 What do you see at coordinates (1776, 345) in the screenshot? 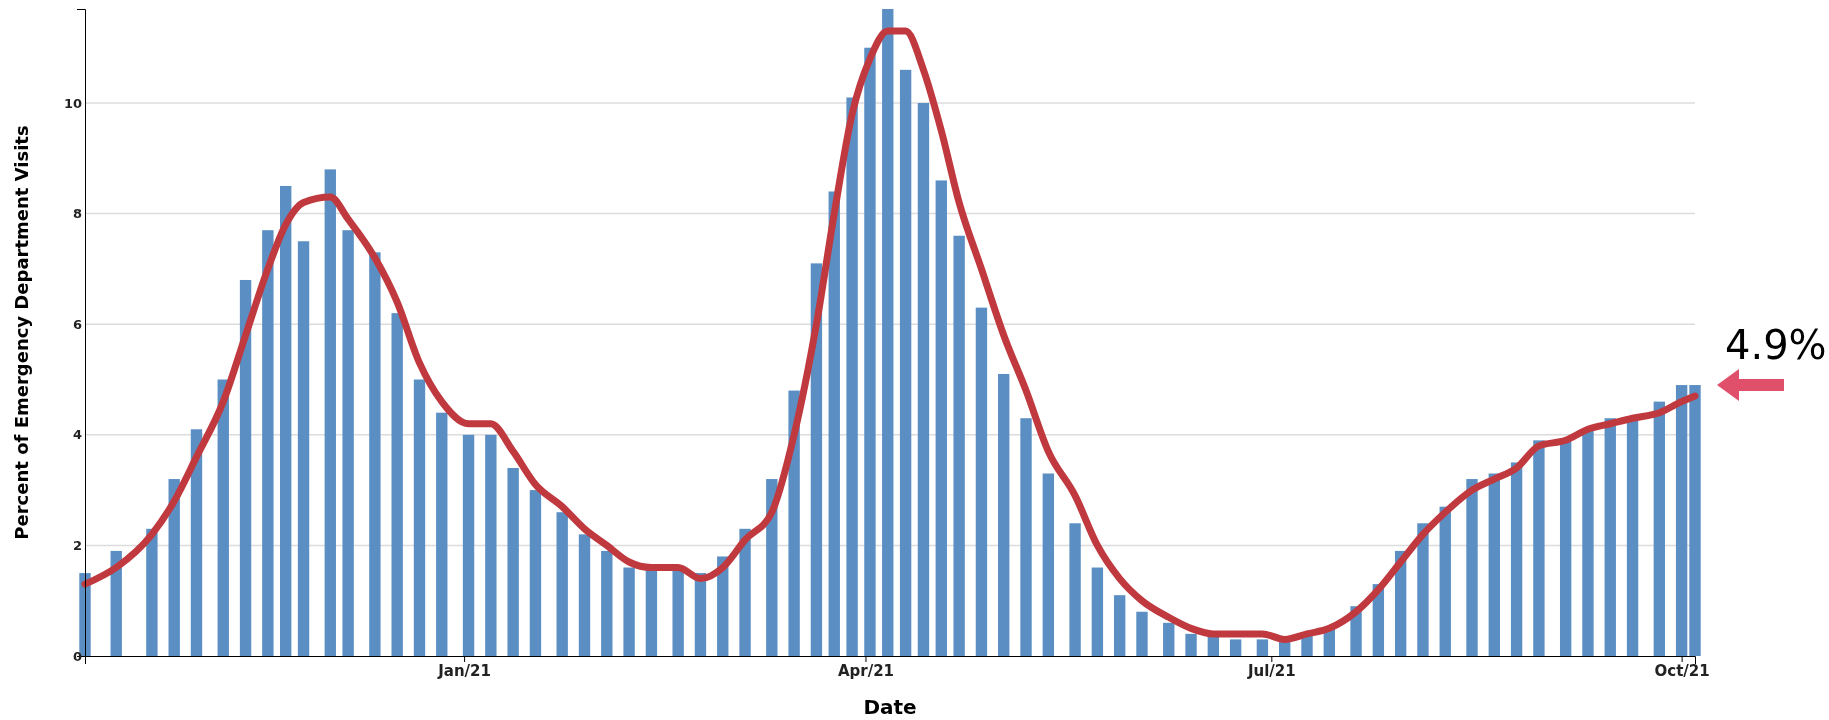
I see `annotation: 4.9%` at bounding box center [1776, 345].